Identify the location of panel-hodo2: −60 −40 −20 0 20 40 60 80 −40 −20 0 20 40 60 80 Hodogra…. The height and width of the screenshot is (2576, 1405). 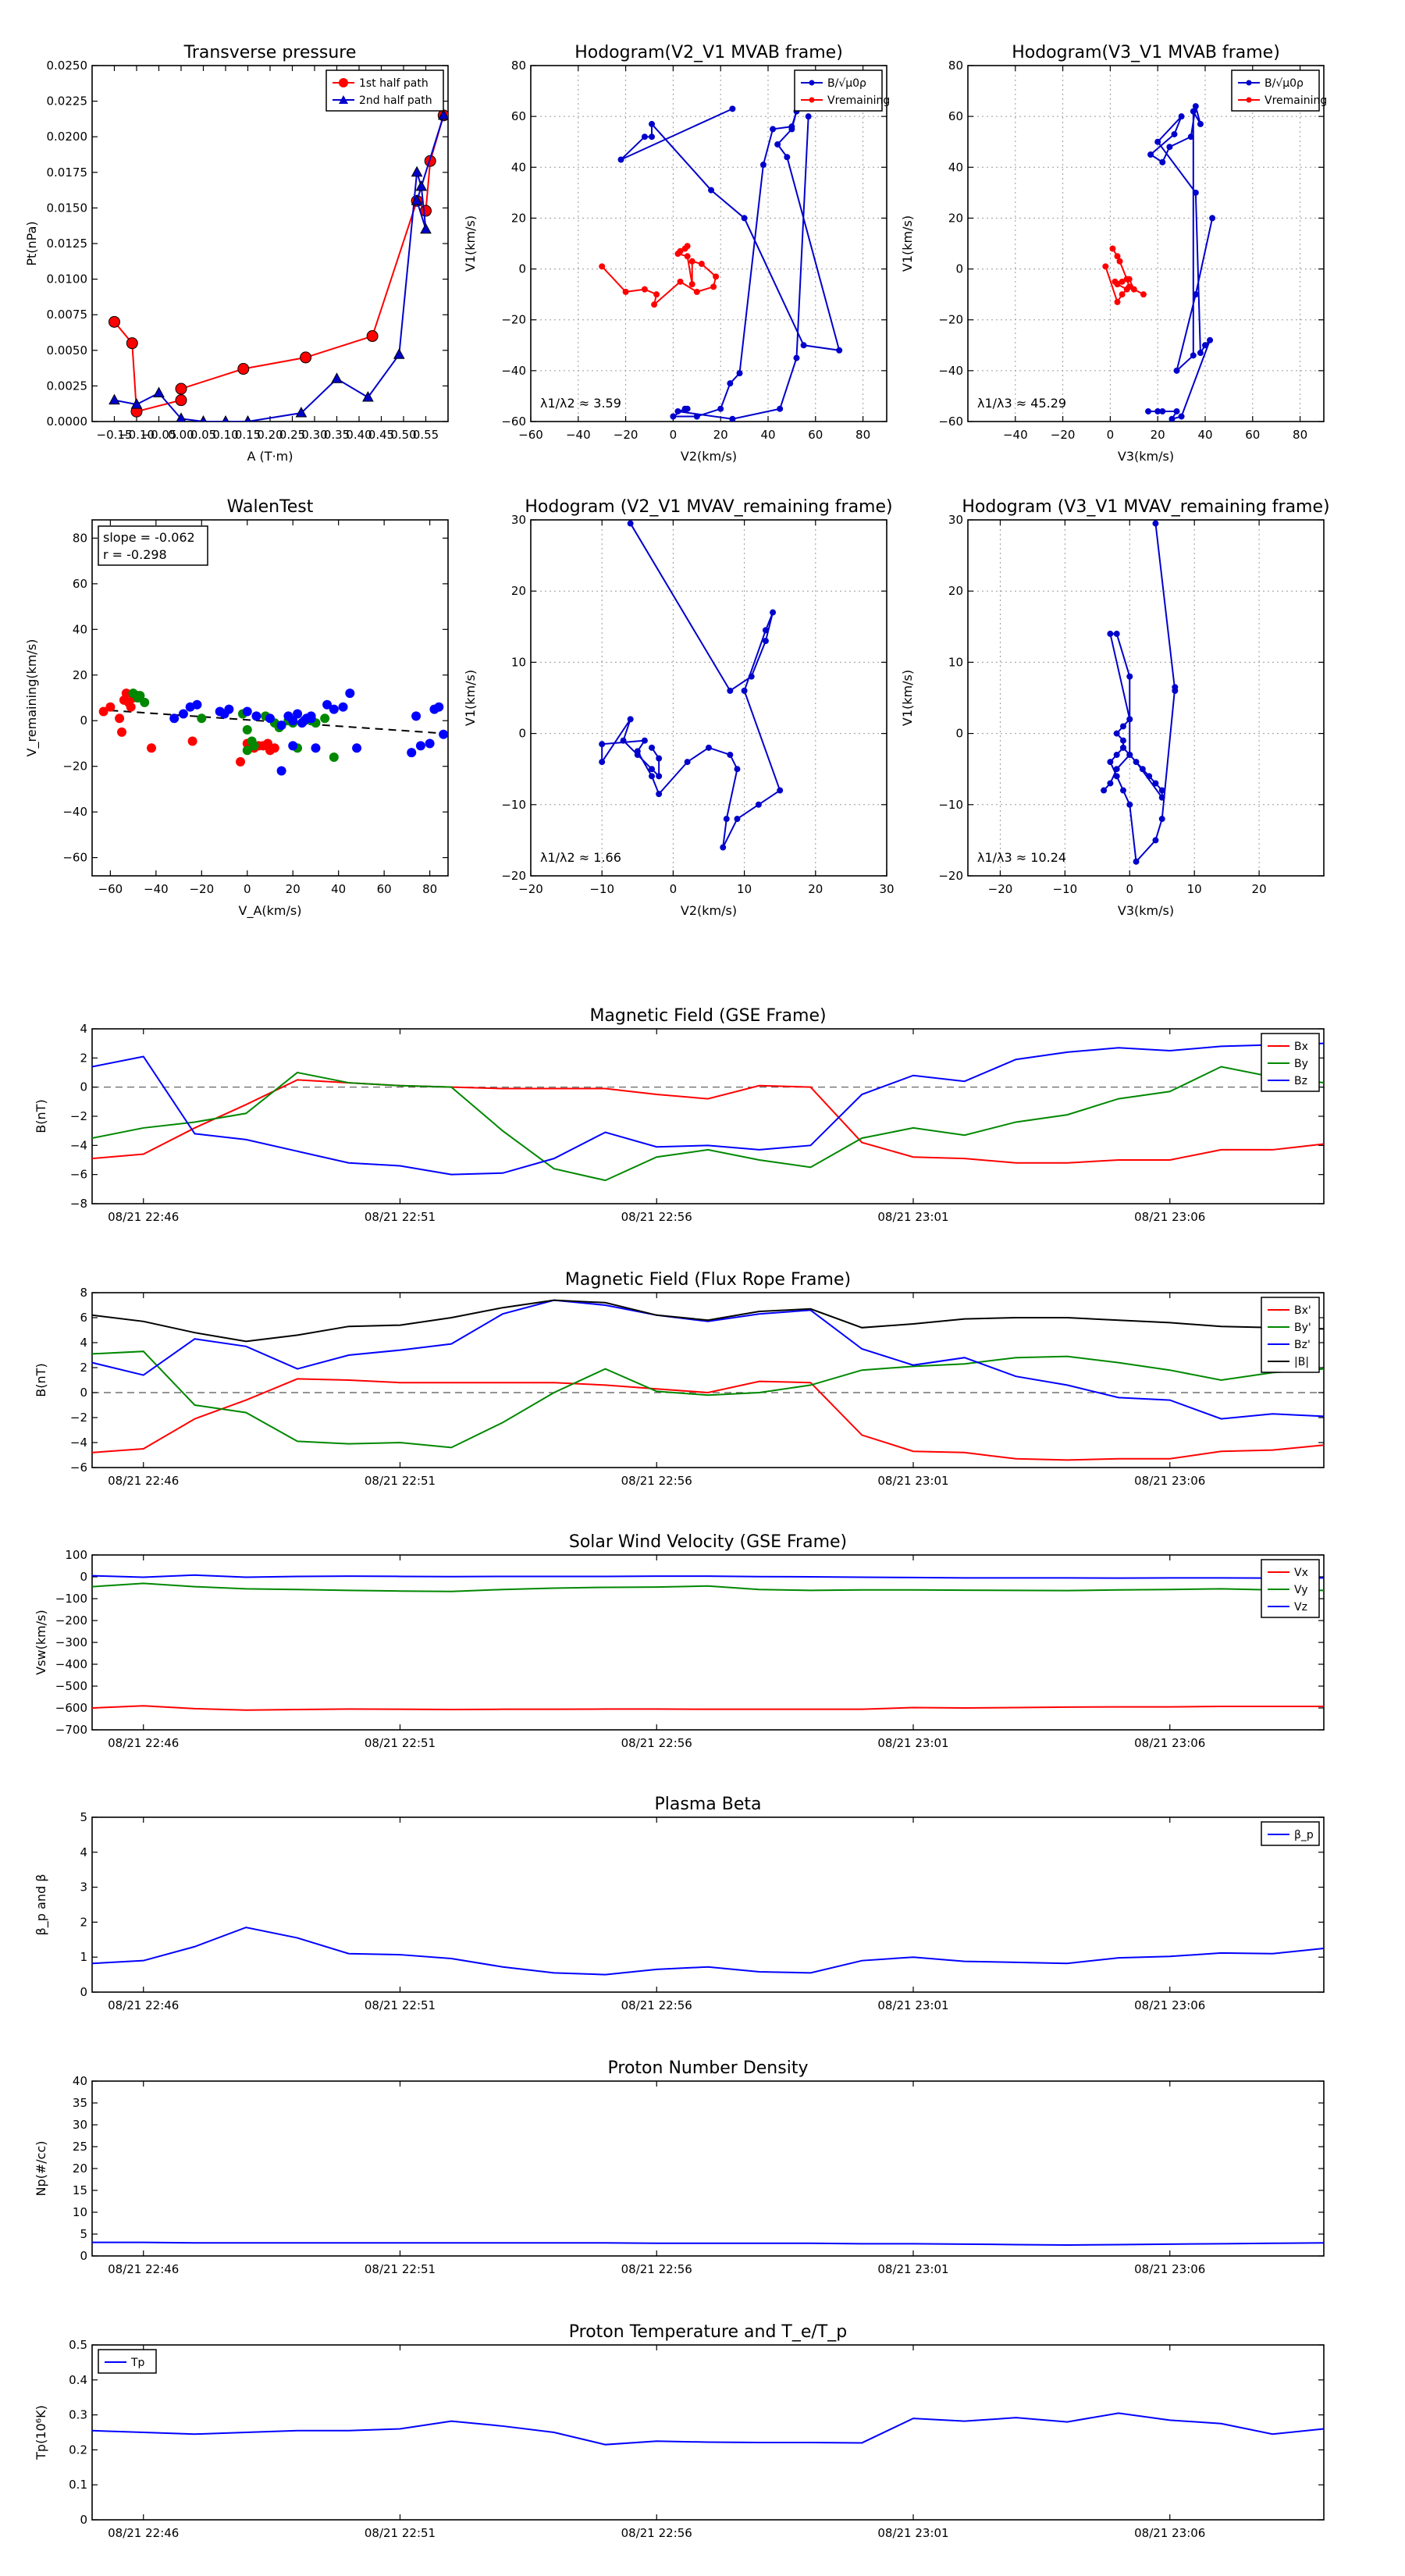
(1113, 253).